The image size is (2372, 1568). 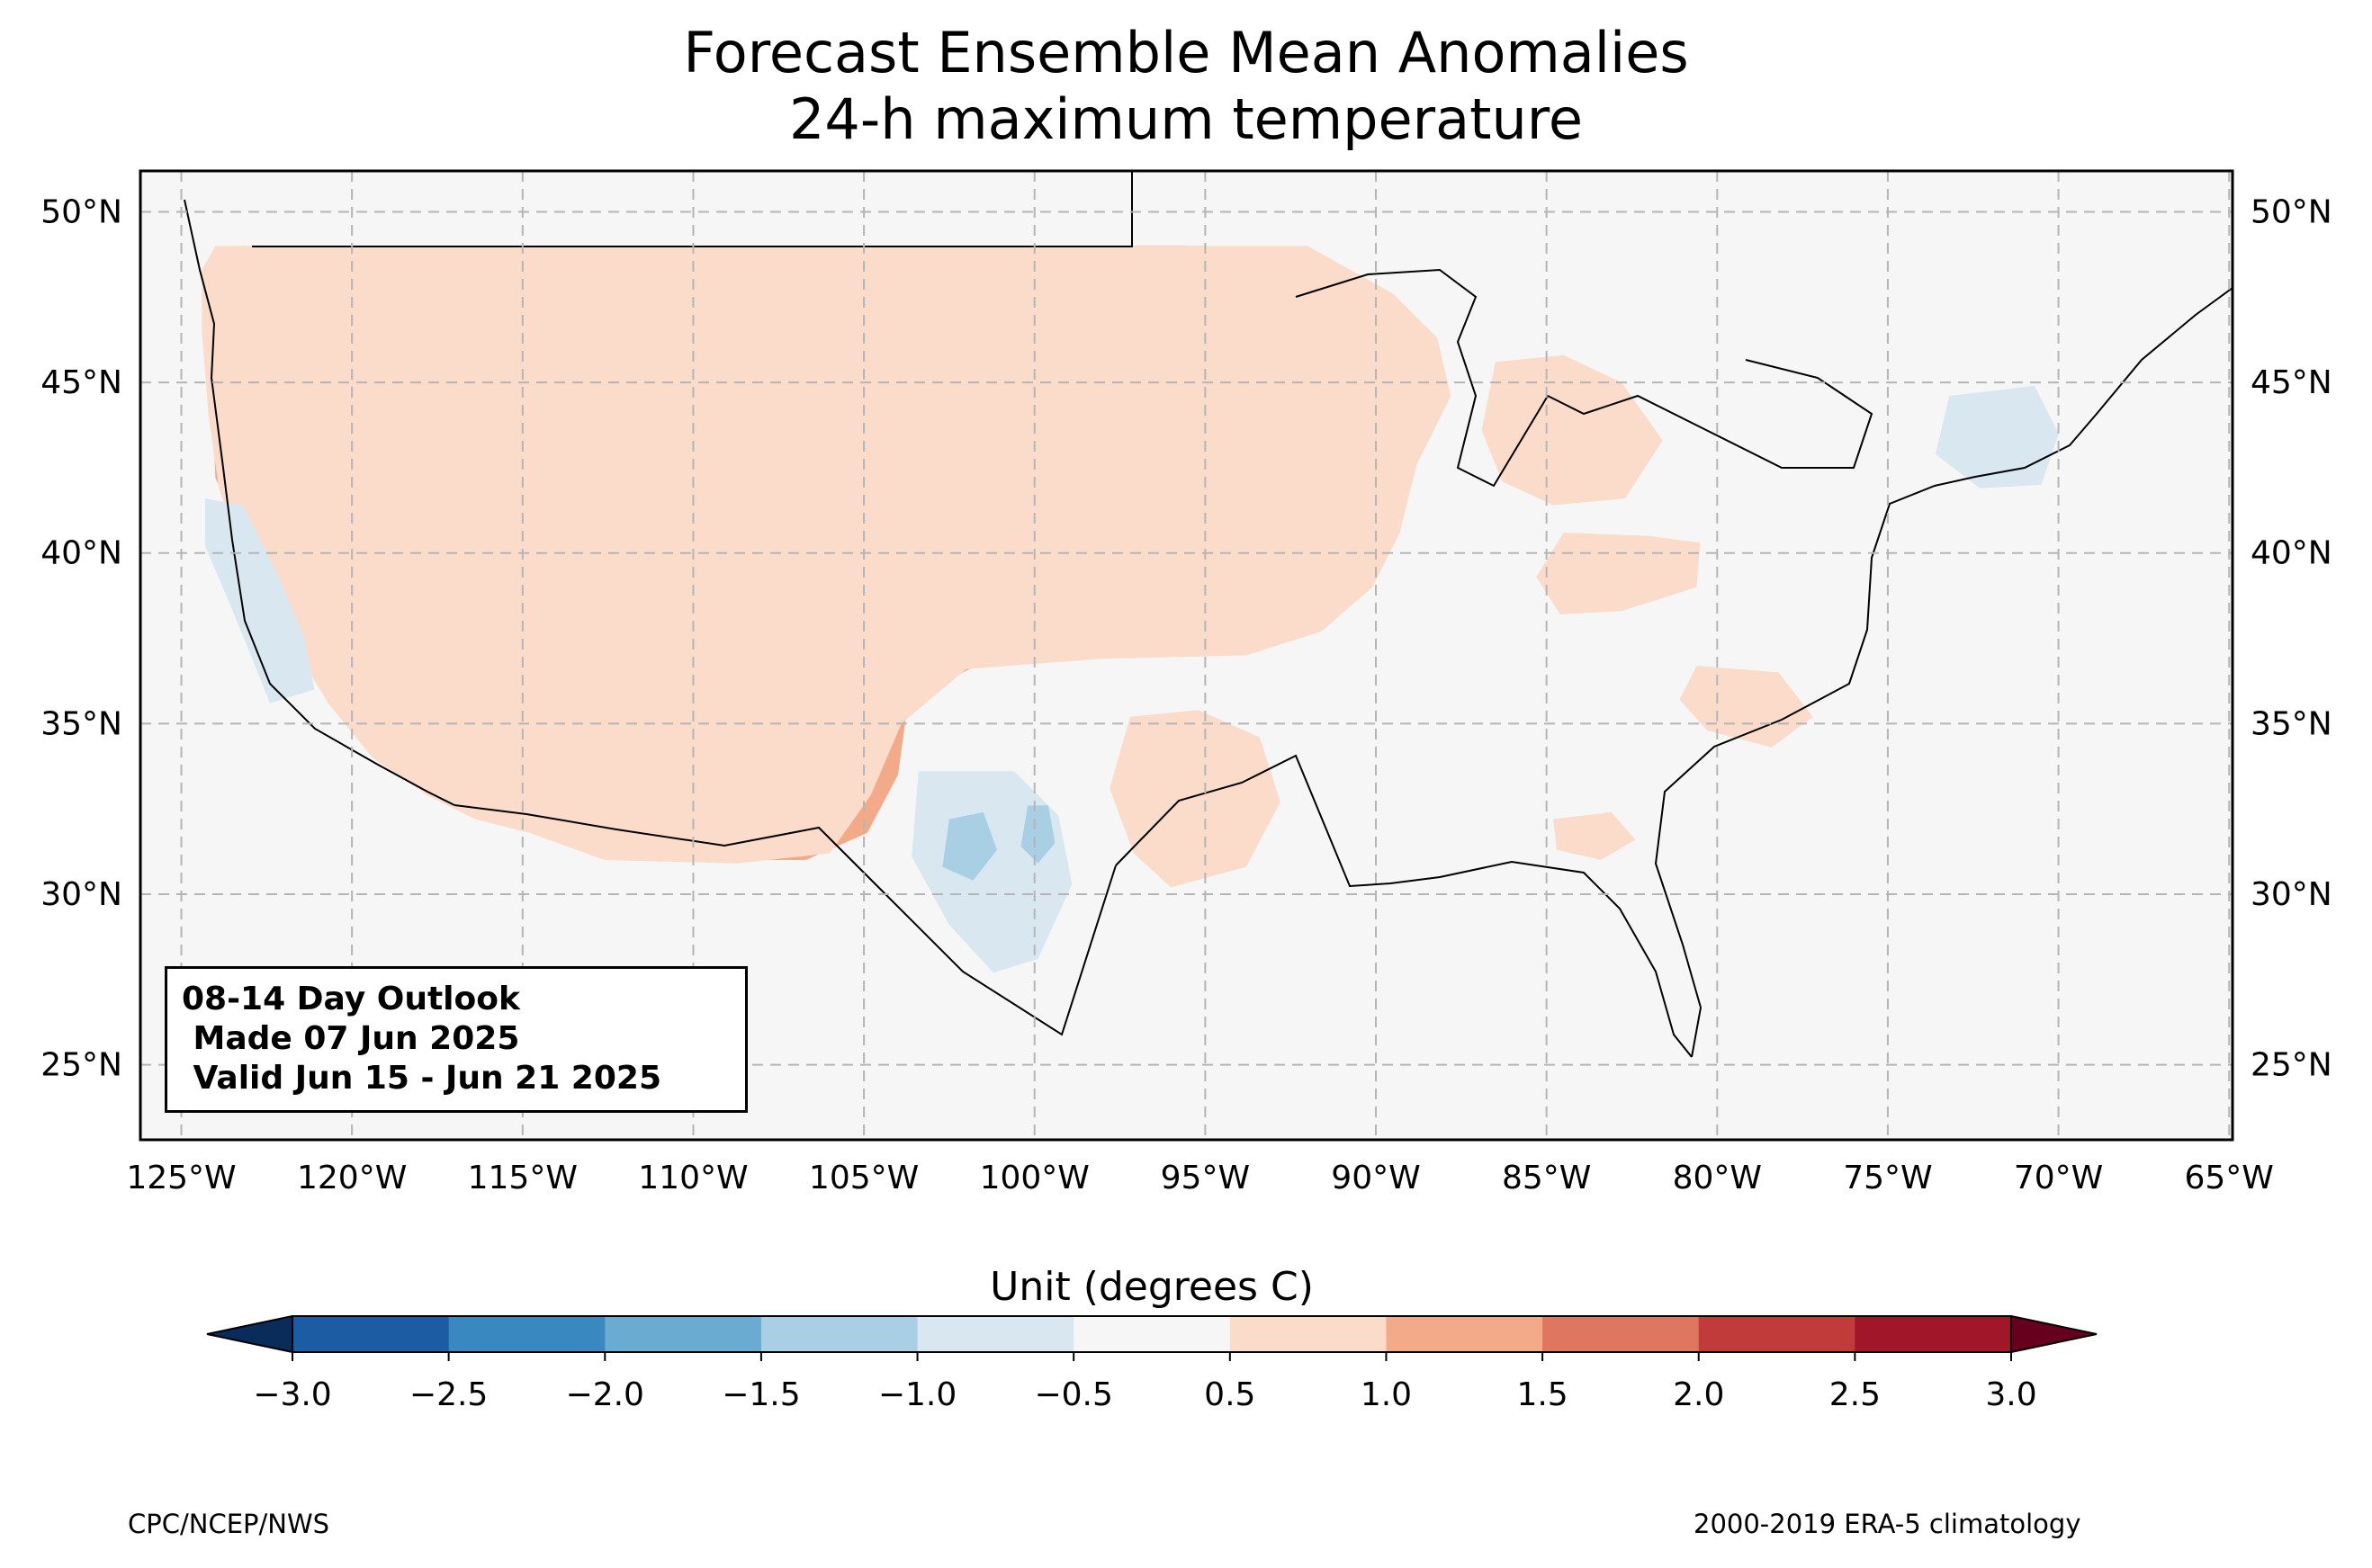 I want to click on lon-label-9: 80°W, so click(x=1717, y=1178).